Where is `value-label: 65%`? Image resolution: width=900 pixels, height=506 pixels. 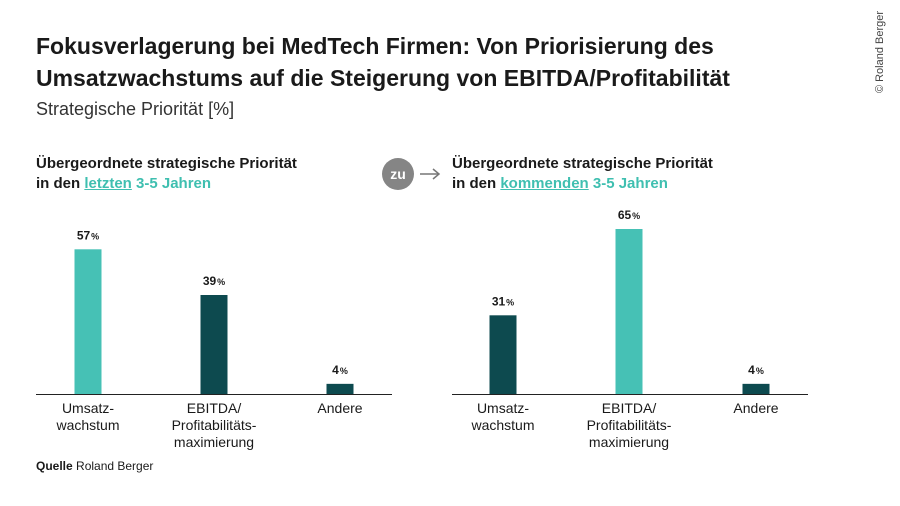
value-label: 65% is located at coordinates (629, 215).